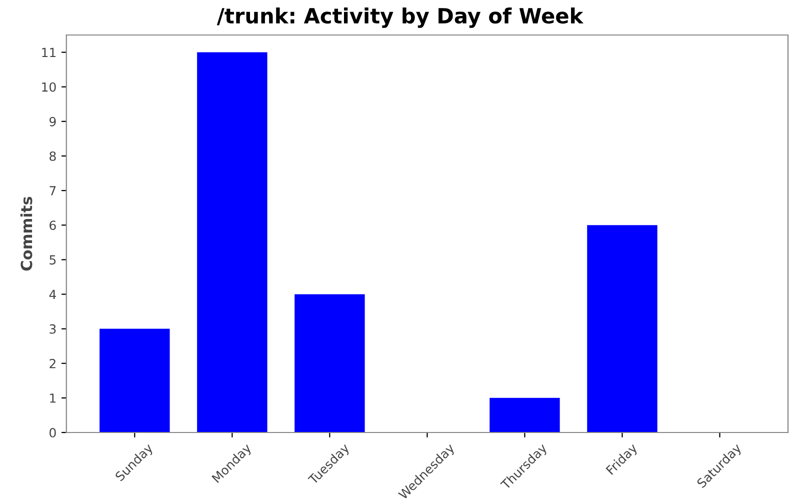 Image resolution: width=800 pixels, height=500 pixels. What do you see at coordinates (53, 398) in the screenshot?
I see `y-tick-label: 1` at bounding box center [53, 398].